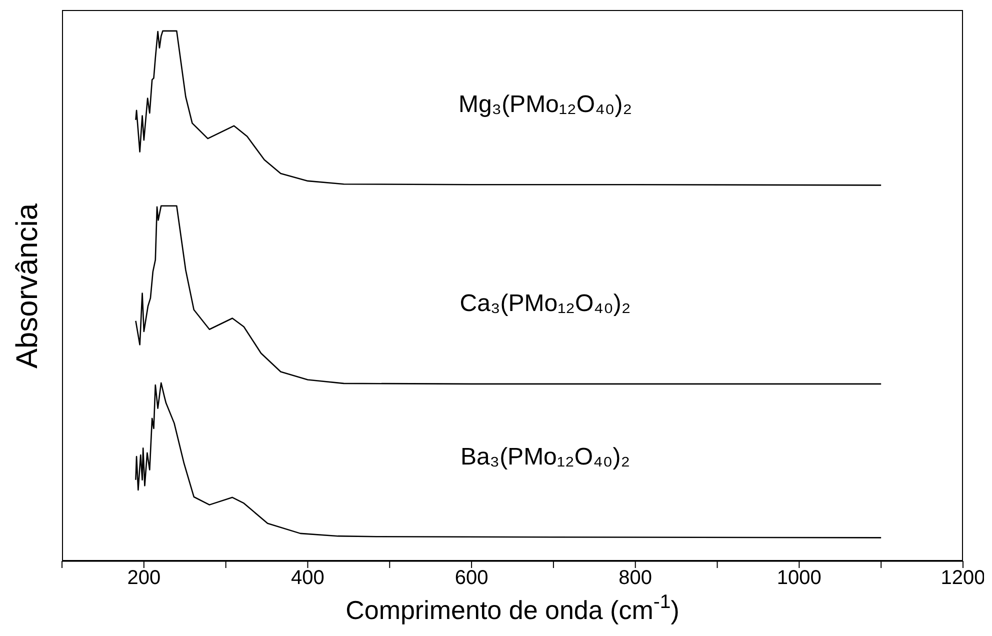 The height and width of the screenshot is (636, 992). Describe the element at coordinates (307, 578) in the screenshot. I see `x-tick-label: 400` at that location.